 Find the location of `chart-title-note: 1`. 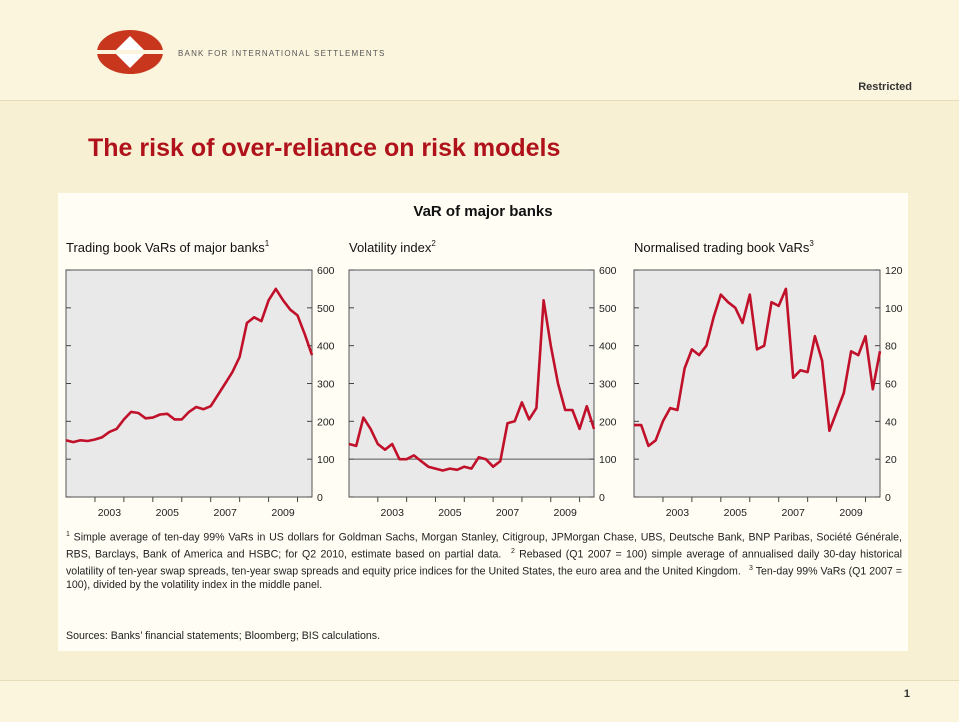

chart-title-note: 1 is located at coordinates (267, 243).